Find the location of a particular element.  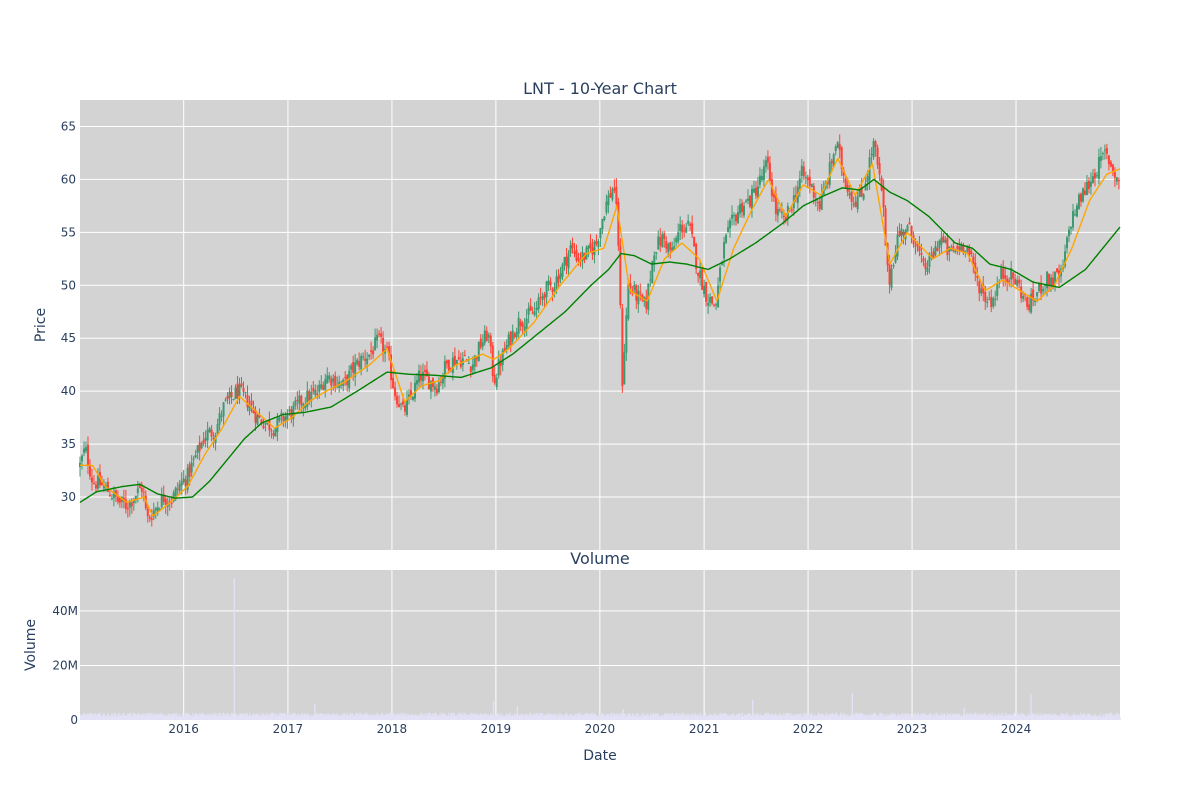

volume-spike-bar is located at coordinates (493, 710).